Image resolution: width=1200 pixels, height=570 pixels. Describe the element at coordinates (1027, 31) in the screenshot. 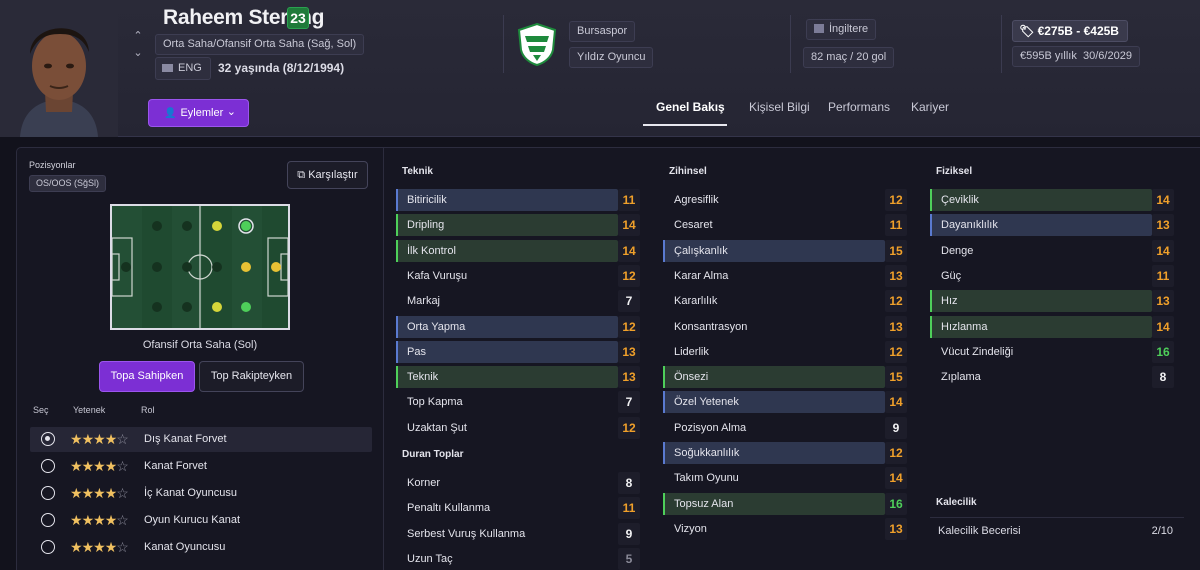

I see `tag-icon: 🏷` at that location.